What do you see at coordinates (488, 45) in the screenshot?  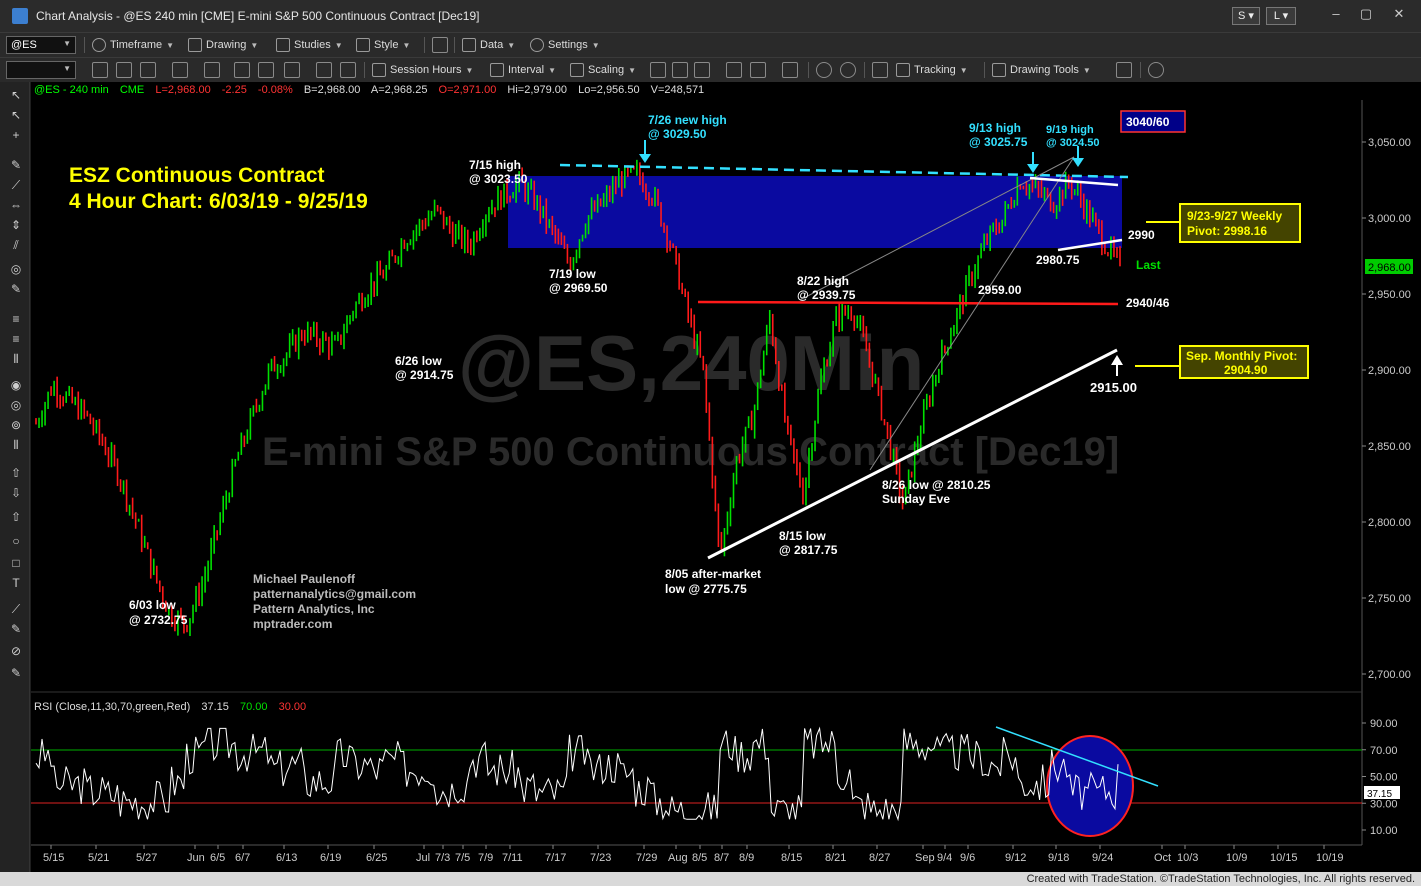 I see `data-menu: Data ▼` at bounding box center [488, 45].